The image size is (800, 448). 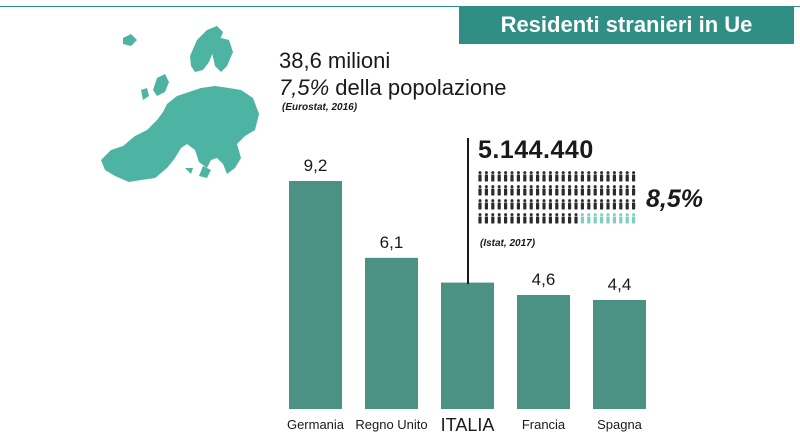 I want to click on eu-percent-line: 7,5% della popolazione, so click(x=393, y=88).